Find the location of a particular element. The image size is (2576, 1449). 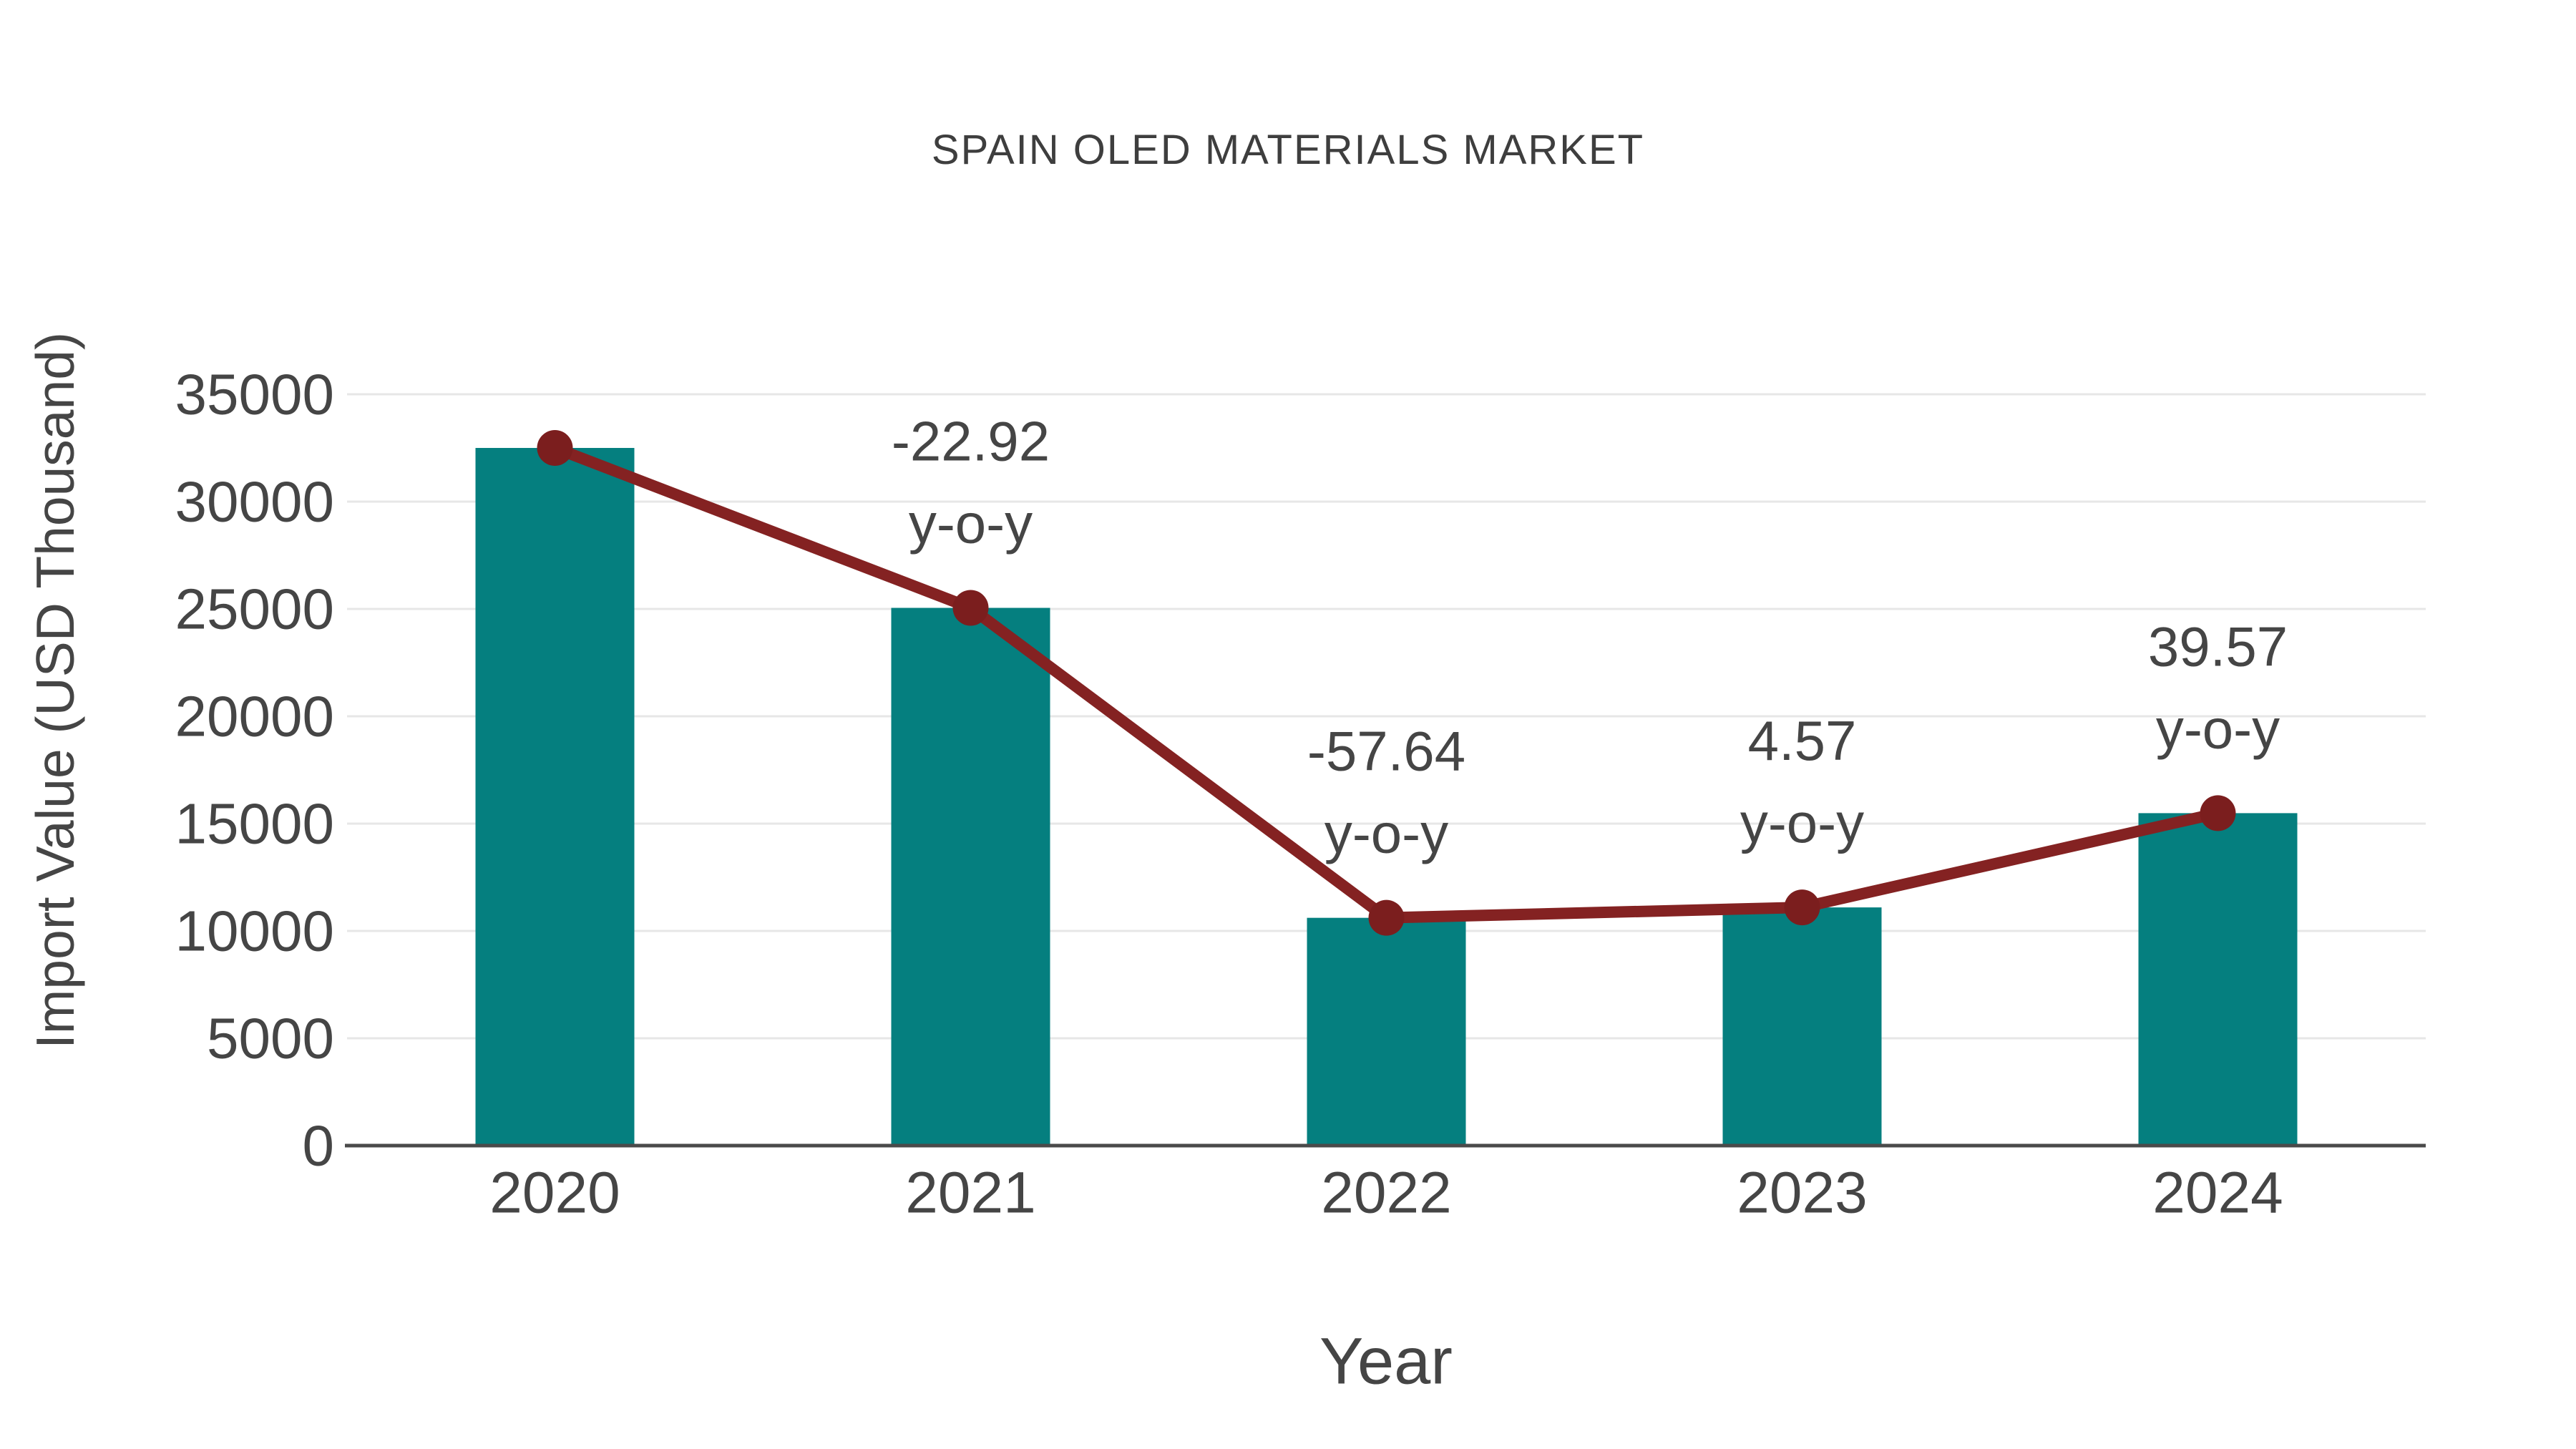

bar-2020 is located at coordinates (555, 797).